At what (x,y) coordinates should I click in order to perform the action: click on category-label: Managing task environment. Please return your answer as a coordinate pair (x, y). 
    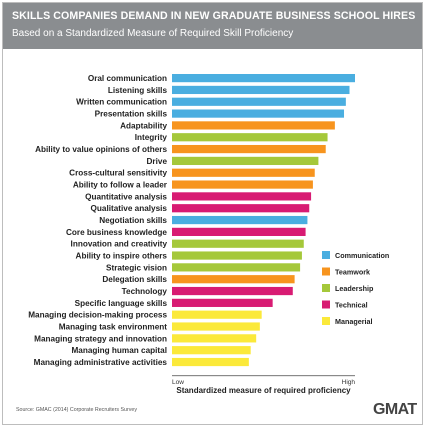
    Looking at the image, I should click on (113, 326).